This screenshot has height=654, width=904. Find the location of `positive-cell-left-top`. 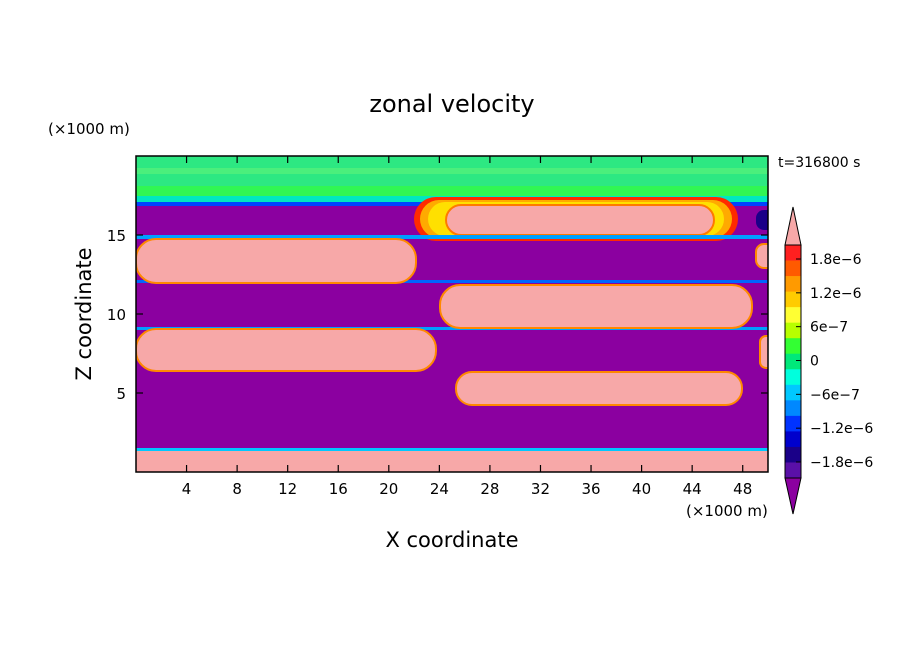

positive-cell-left-top is located at coordinates (276, 261).